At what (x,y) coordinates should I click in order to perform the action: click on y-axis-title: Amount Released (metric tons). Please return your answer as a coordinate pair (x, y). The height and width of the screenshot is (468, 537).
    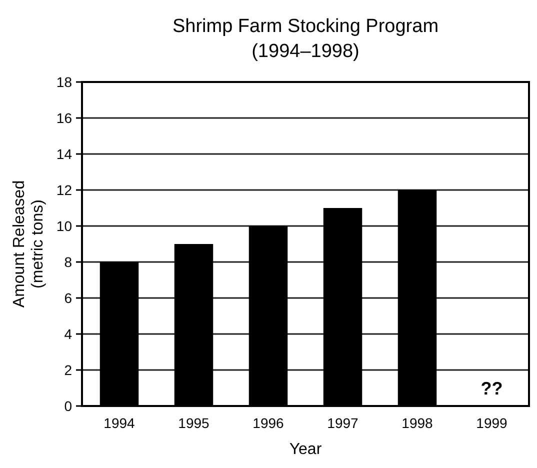
    Looking at the image, I should click on (28, 244).